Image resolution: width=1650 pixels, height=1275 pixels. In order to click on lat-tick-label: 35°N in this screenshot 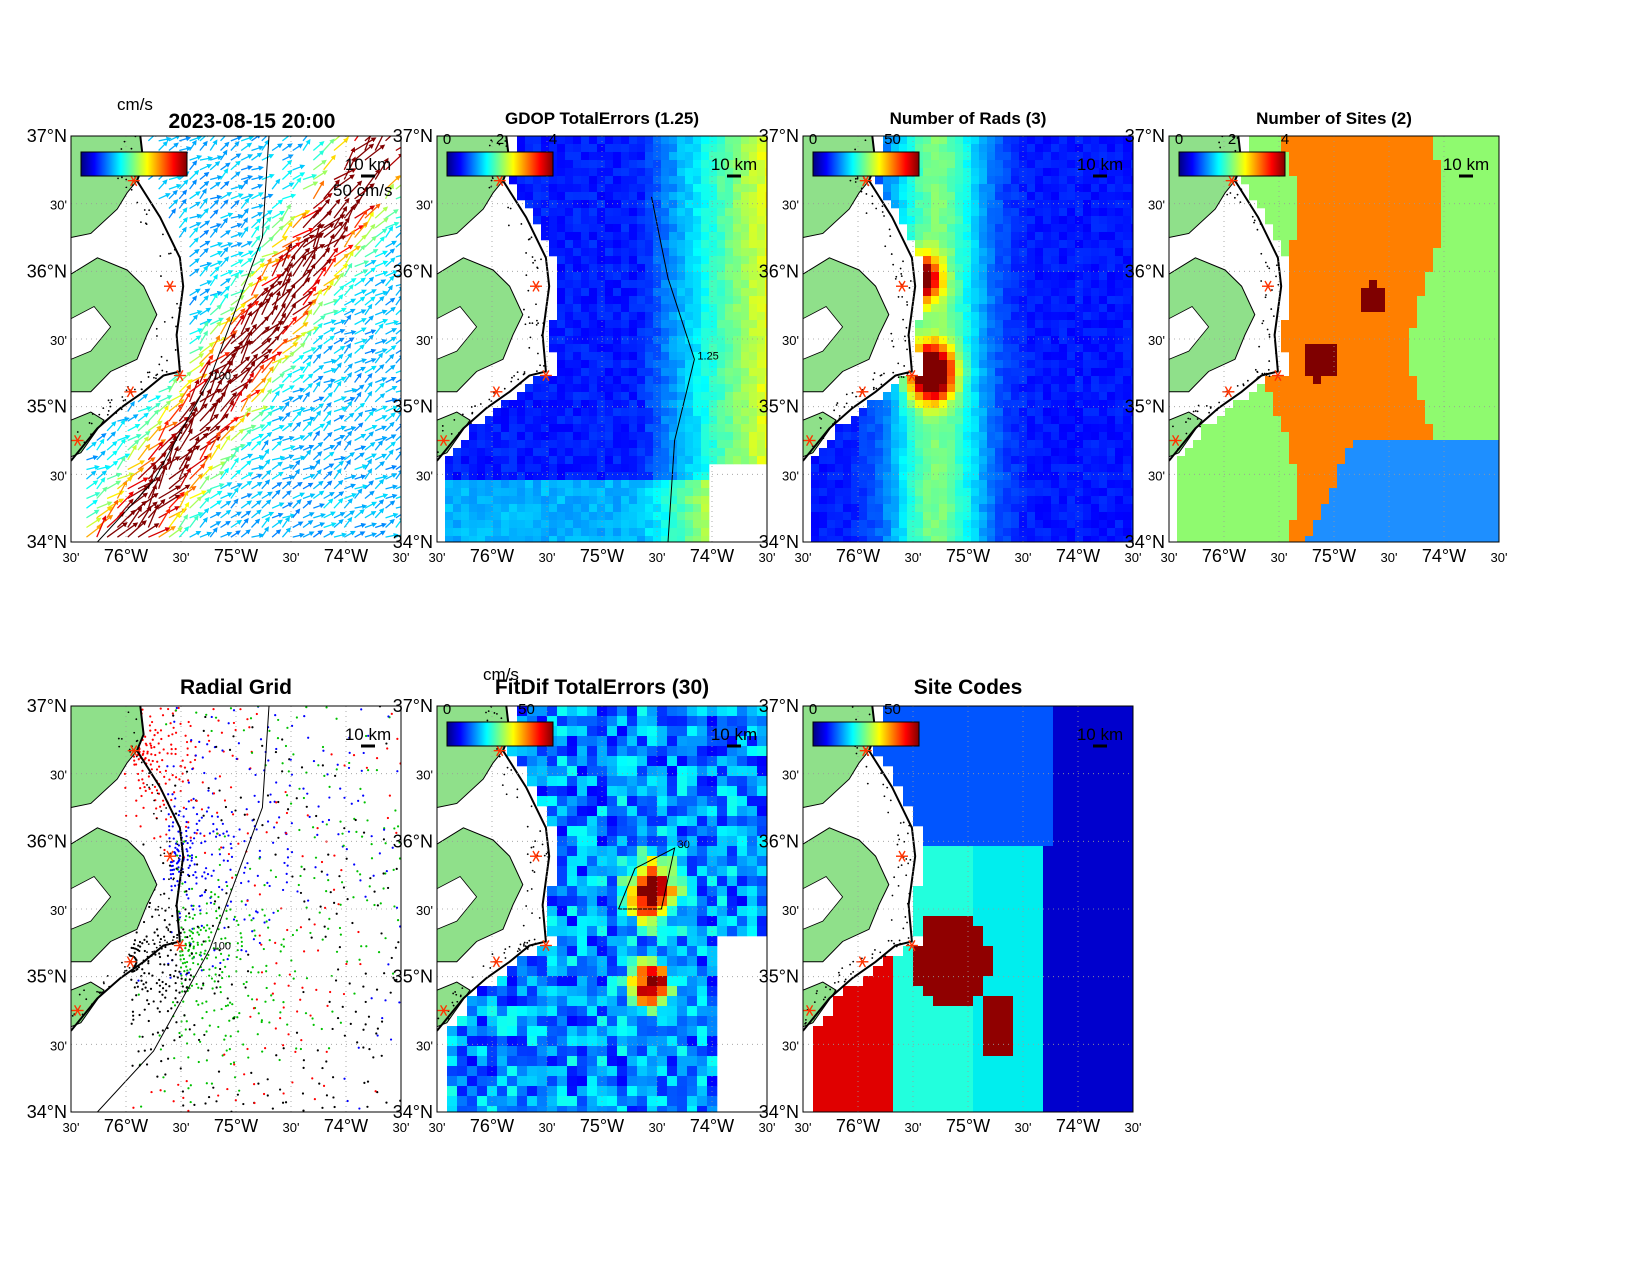, I will do `click(413, 407)`.